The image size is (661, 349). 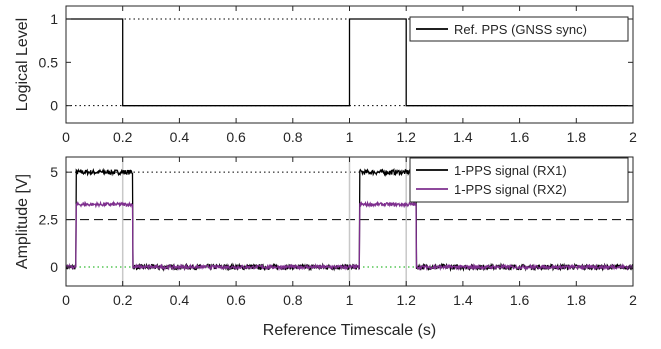 I want to click on y-axis-label: Amplitude [V], so click(x=22, y=221).